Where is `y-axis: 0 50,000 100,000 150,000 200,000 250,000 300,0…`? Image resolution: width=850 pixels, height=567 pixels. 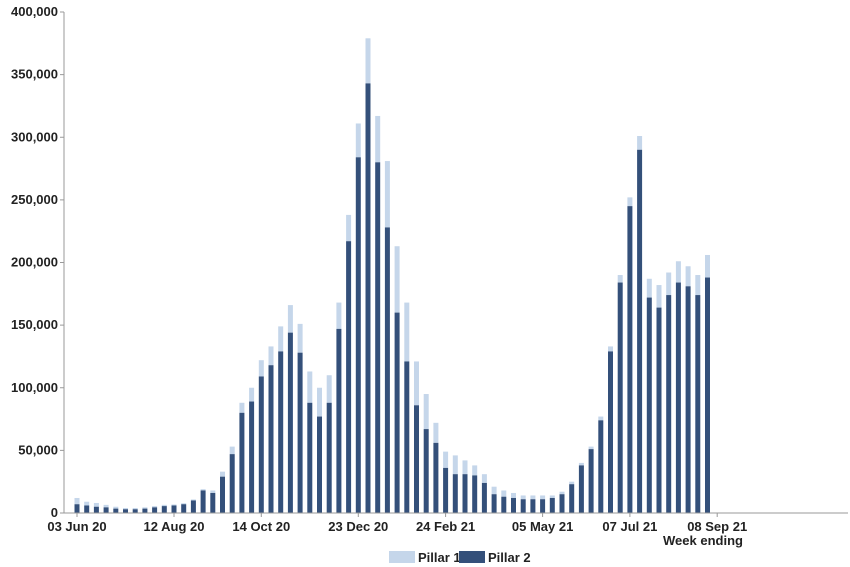
y-axis: 0 50,000 100,000 150,000 200,000 250,000 300,0… is located at coordinates (38, 262).